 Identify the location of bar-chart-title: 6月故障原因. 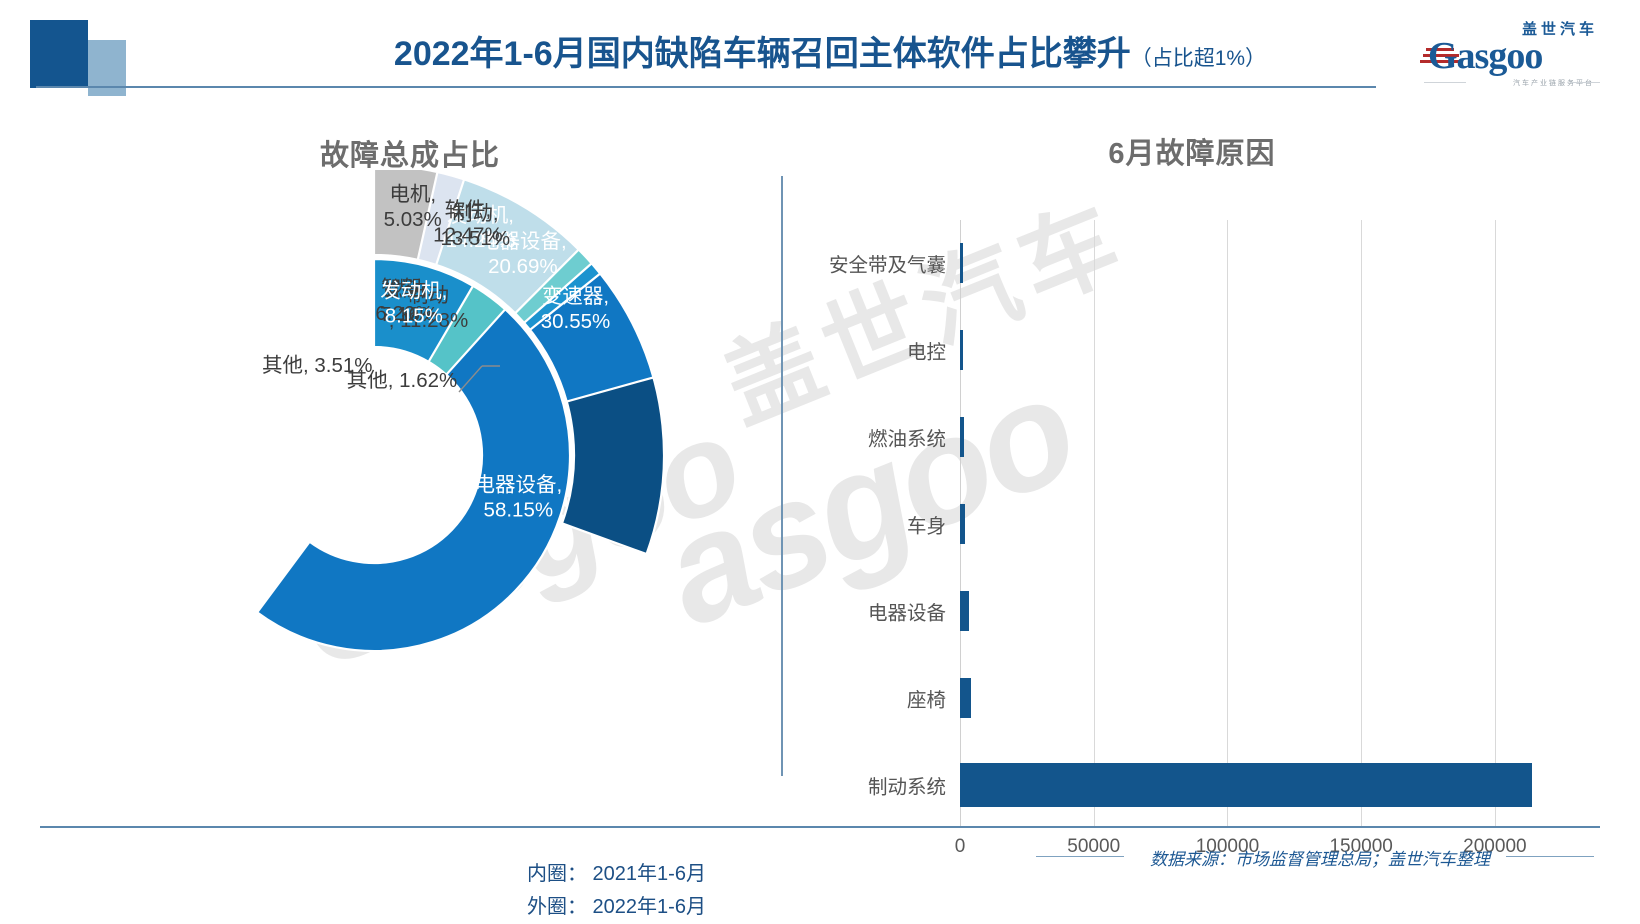
(1192, 154).